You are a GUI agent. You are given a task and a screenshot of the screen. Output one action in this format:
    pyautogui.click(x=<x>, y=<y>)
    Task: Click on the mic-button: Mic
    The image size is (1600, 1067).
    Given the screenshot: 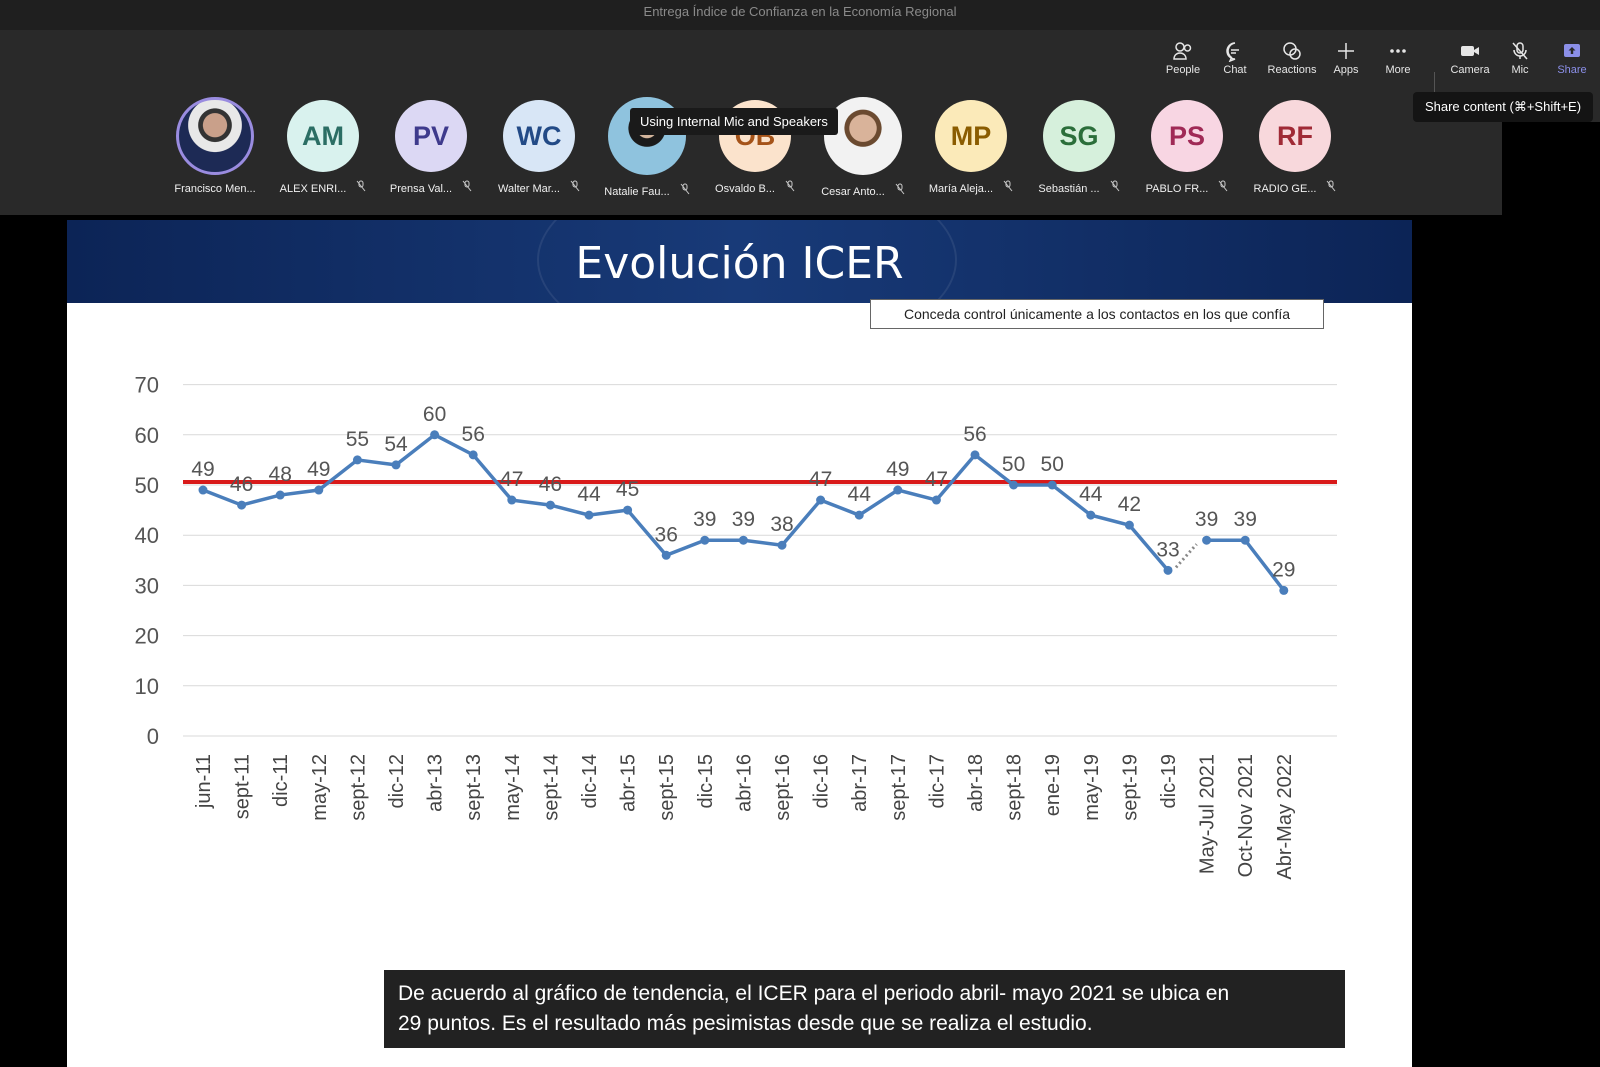 What is the action you would take?
    pyautogui.click(x=1520, y=65)
    